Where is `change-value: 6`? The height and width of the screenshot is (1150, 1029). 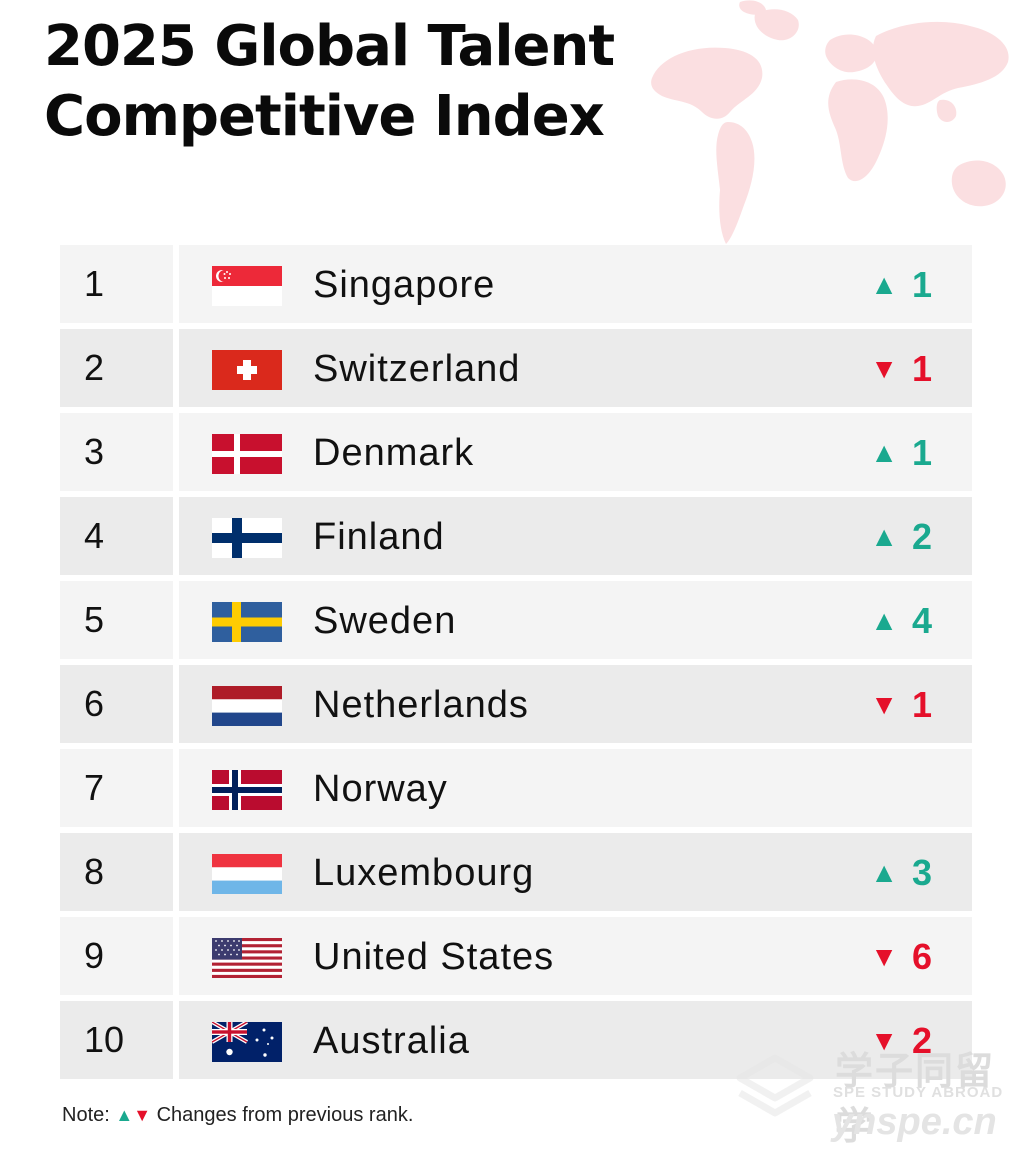 change-value: 6 is located at coordinates (921, 956).